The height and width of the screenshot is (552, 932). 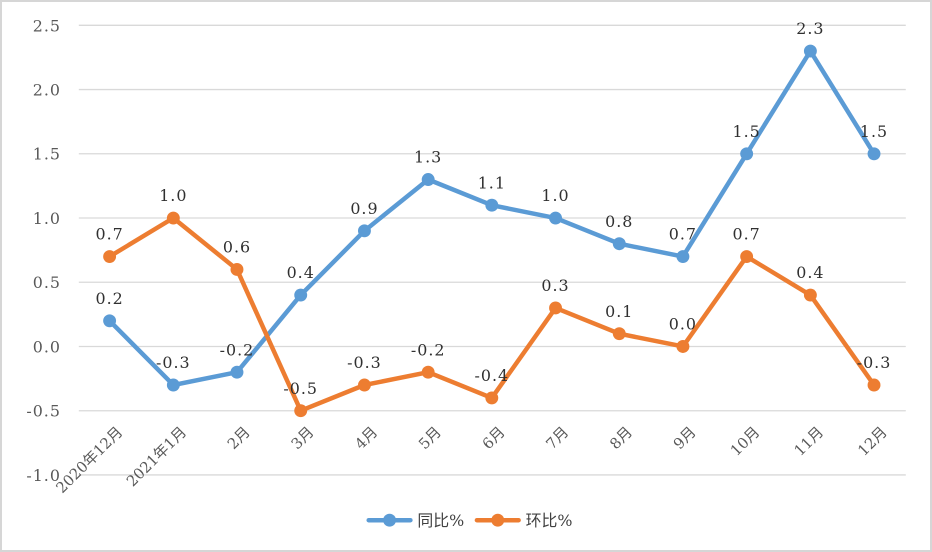 What do you see at coordinates (156, 456) in the screenshot?
I see `x-axis-category-label: 2021年1月` at bounding box center [156, 456].